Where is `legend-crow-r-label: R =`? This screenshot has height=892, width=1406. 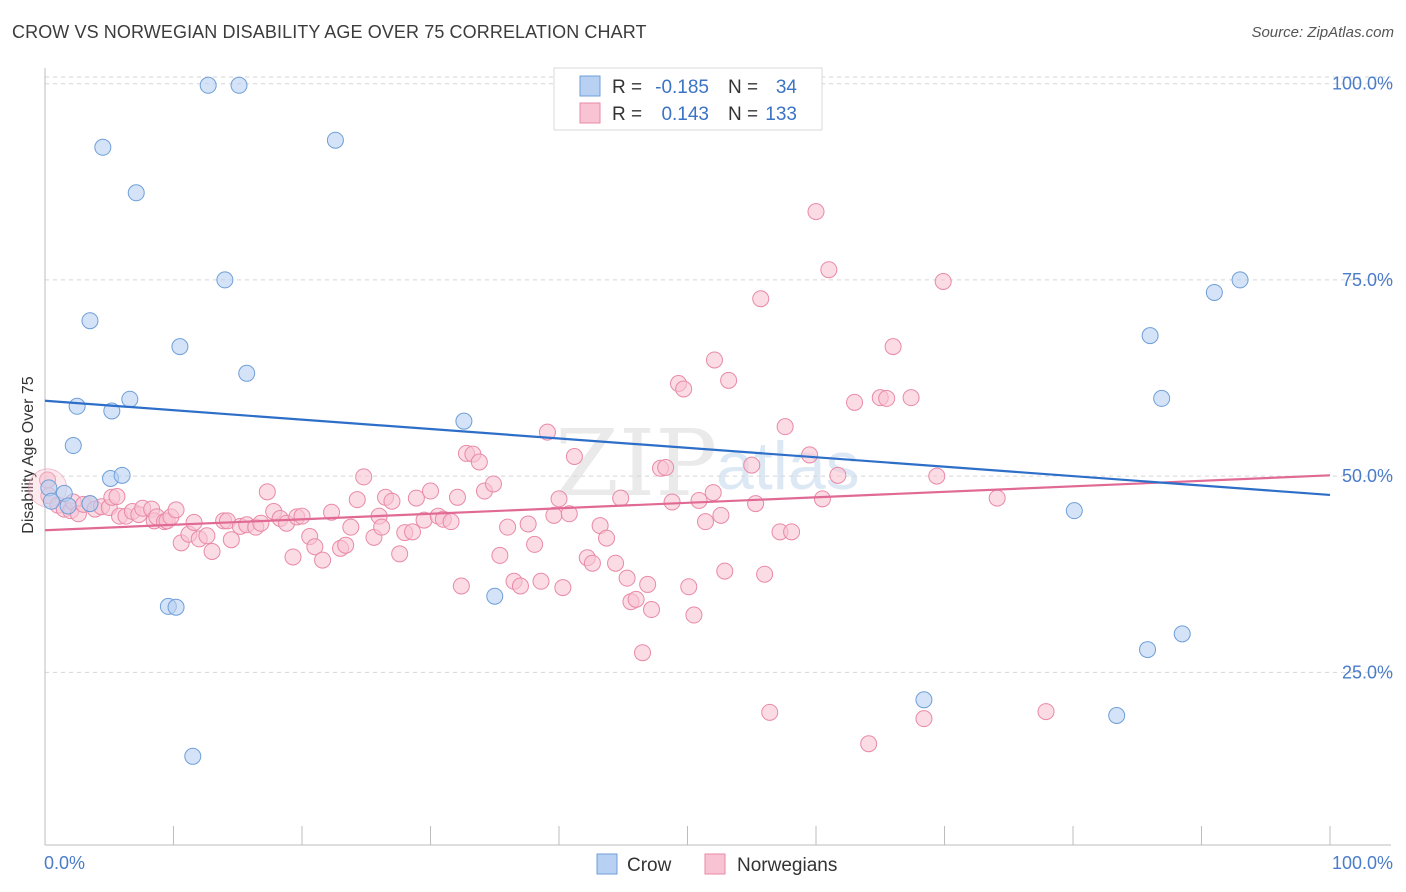 legend-crow-r-label: R = is located at coordinates (627, 87).